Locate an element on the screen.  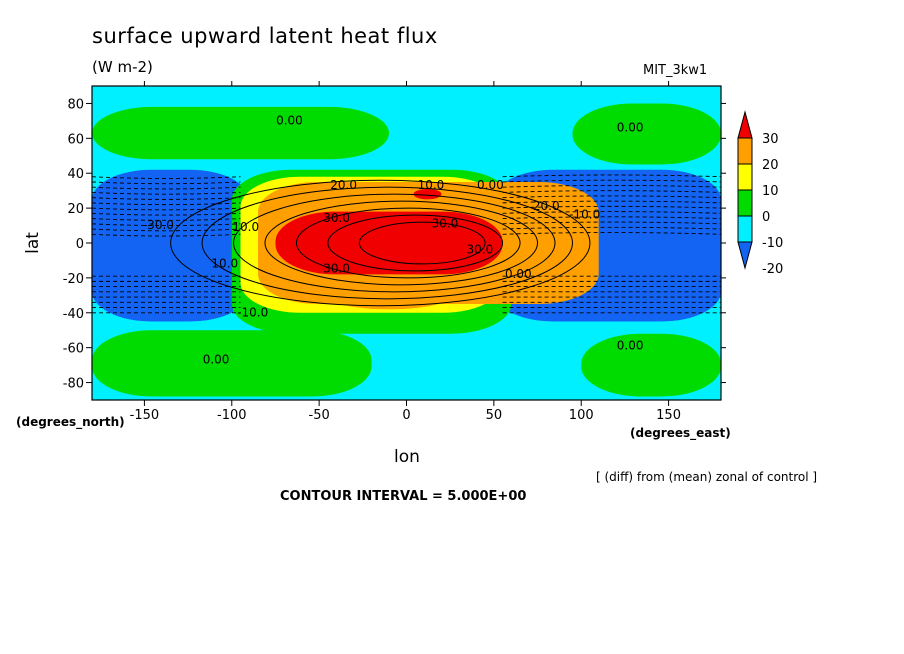
y-unit-label: (degrees_north) is located at coordinates (70, 422).